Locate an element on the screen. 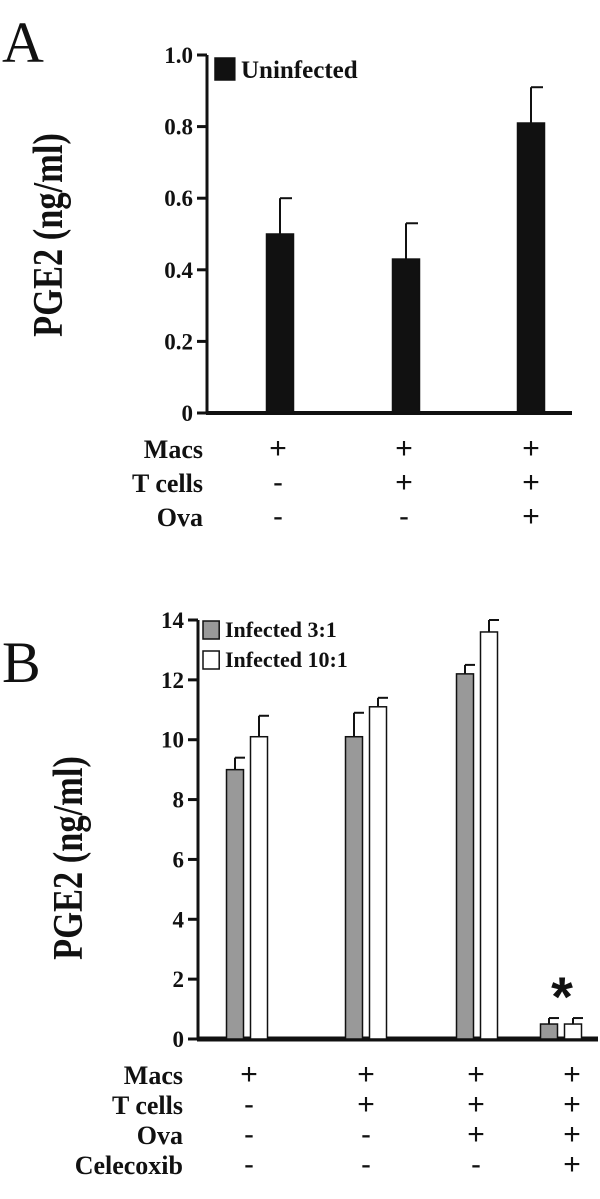  y-tick-label: 4 is located at coordinates (179, 919).